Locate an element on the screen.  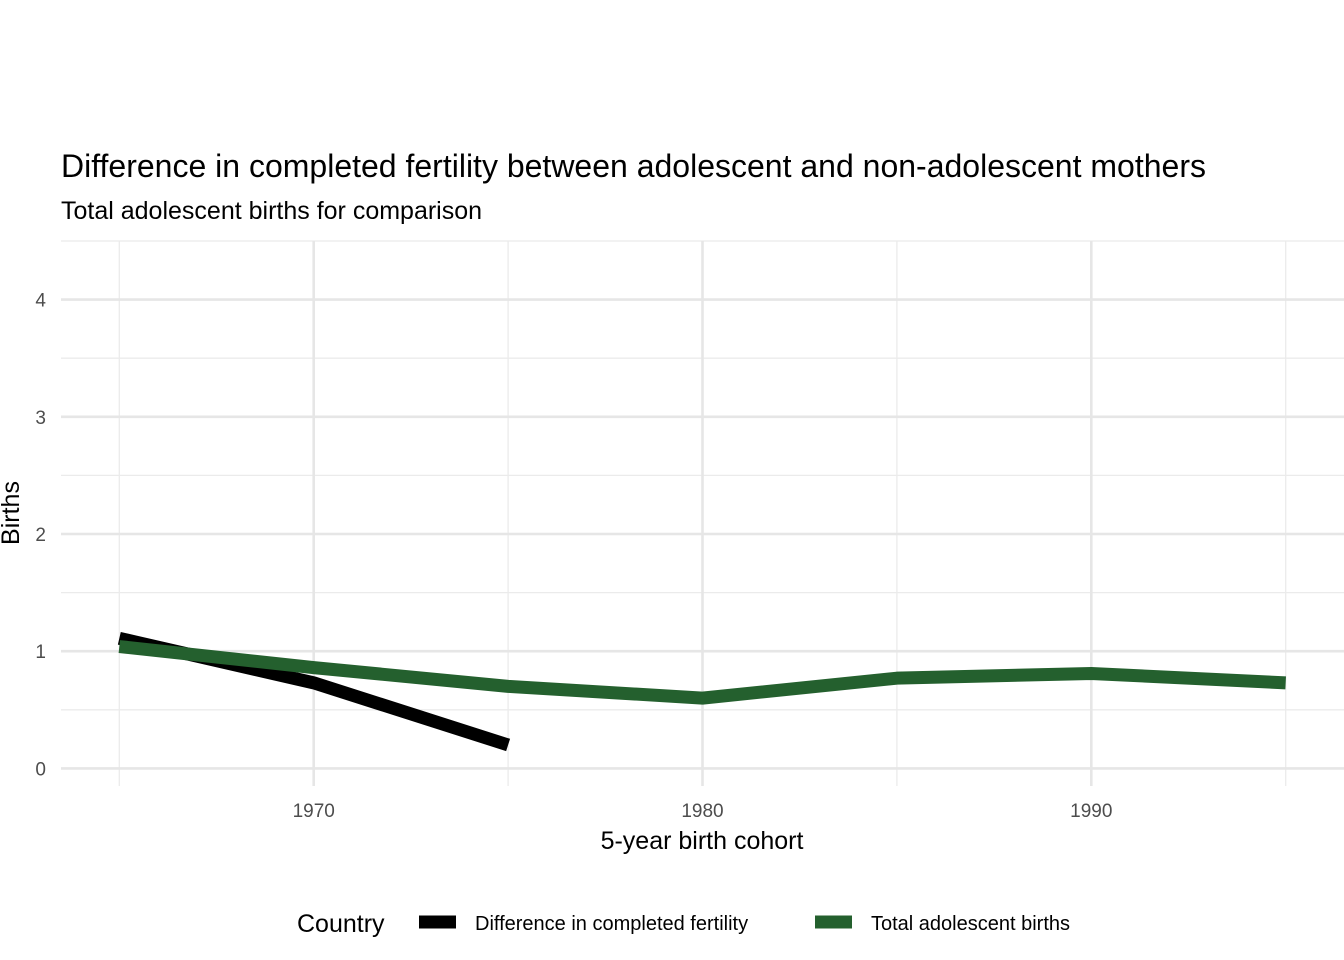
series-lines is located at coordinates (701, 691).